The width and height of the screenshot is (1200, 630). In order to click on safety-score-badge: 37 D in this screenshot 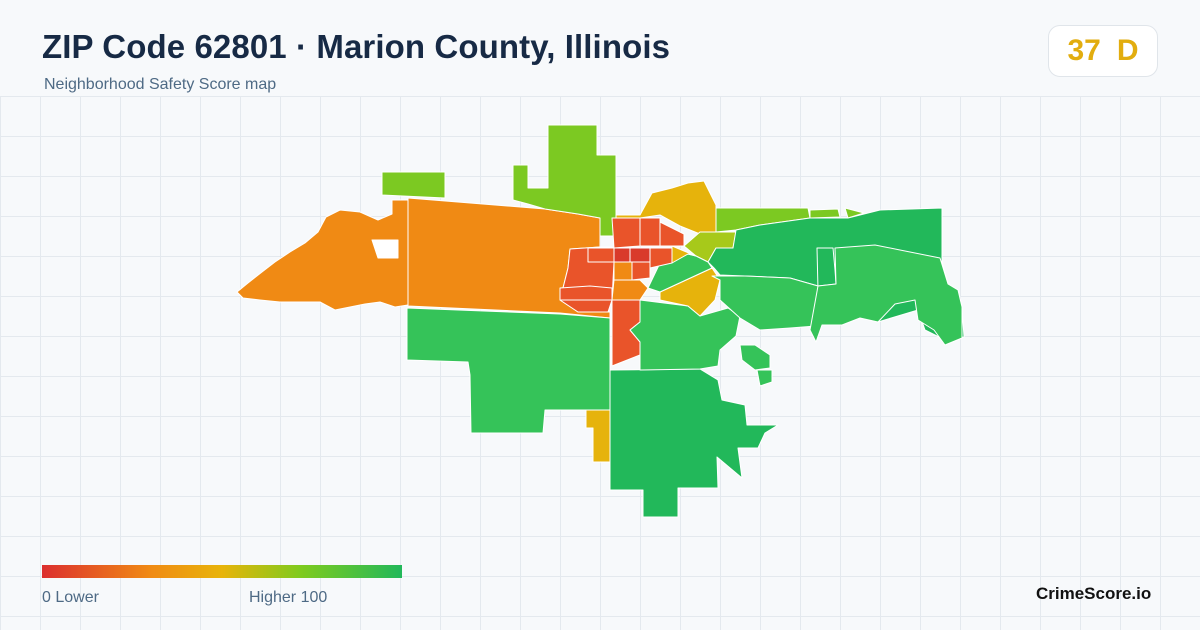, I will do `click(1103, 51)`.